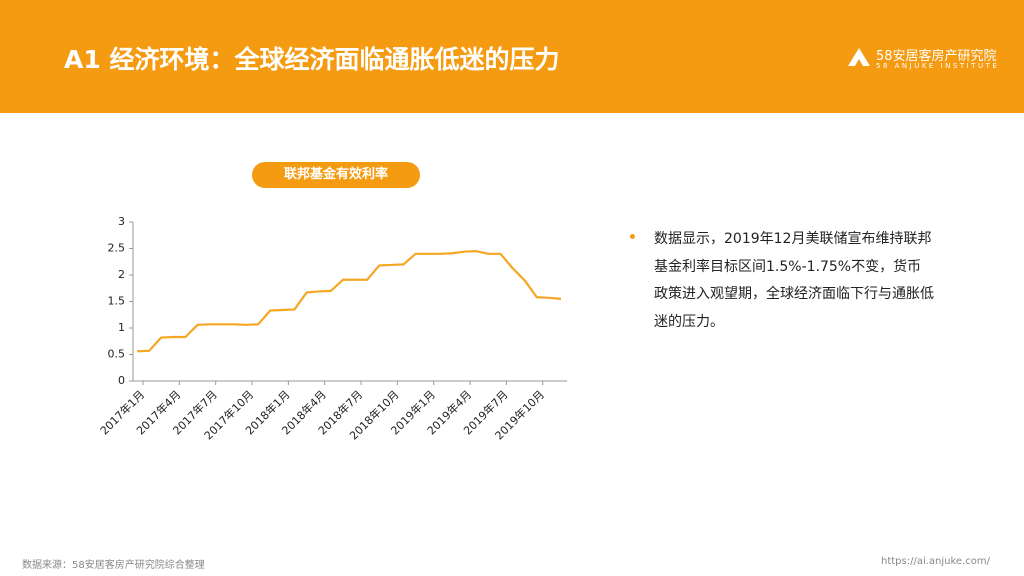 The width and height of the screenshot is (1024, 576). Describe the element at coordinates (158, 412) in the screenshot. I see `x-tick-label: 2017年4月` at that location.